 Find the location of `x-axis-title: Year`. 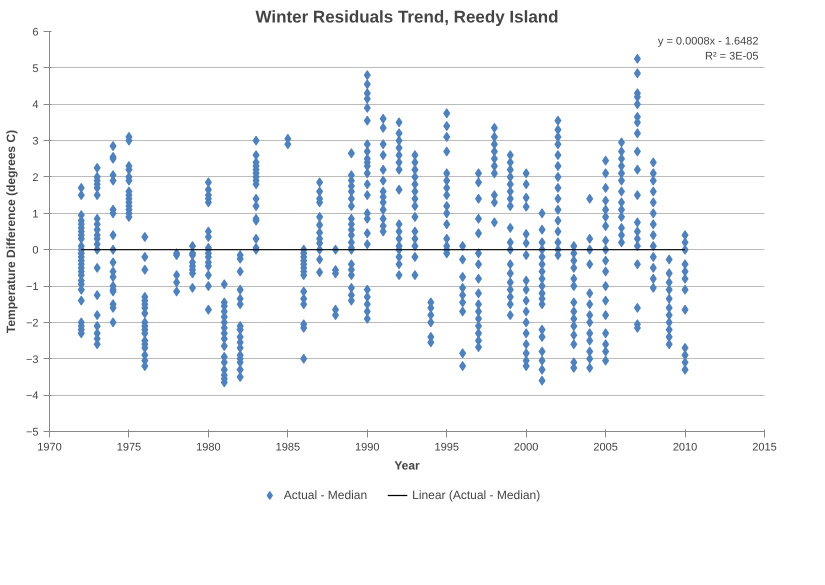

x-axis-title: Year is located at coordinates (407, 465).